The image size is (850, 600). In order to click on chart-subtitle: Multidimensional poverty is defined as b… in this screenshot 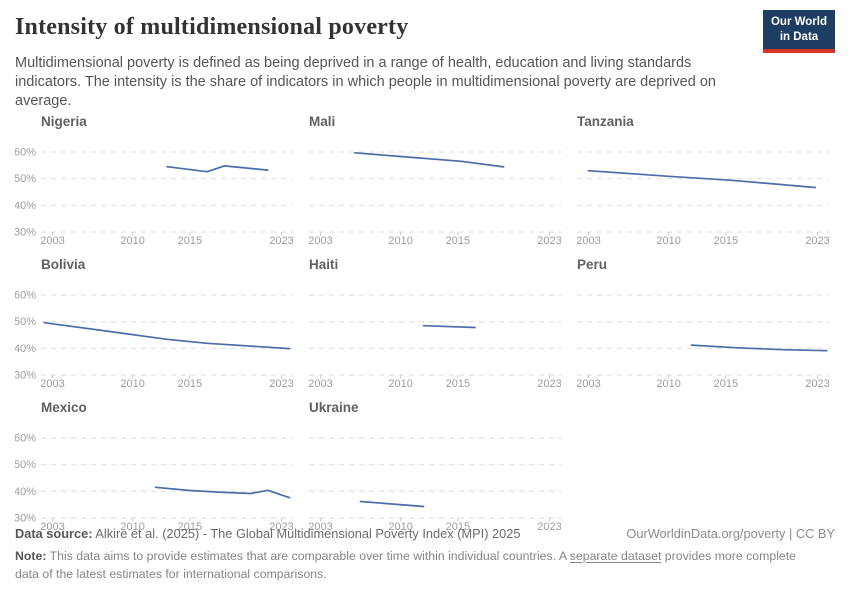, I will do `click(365, 82)`.